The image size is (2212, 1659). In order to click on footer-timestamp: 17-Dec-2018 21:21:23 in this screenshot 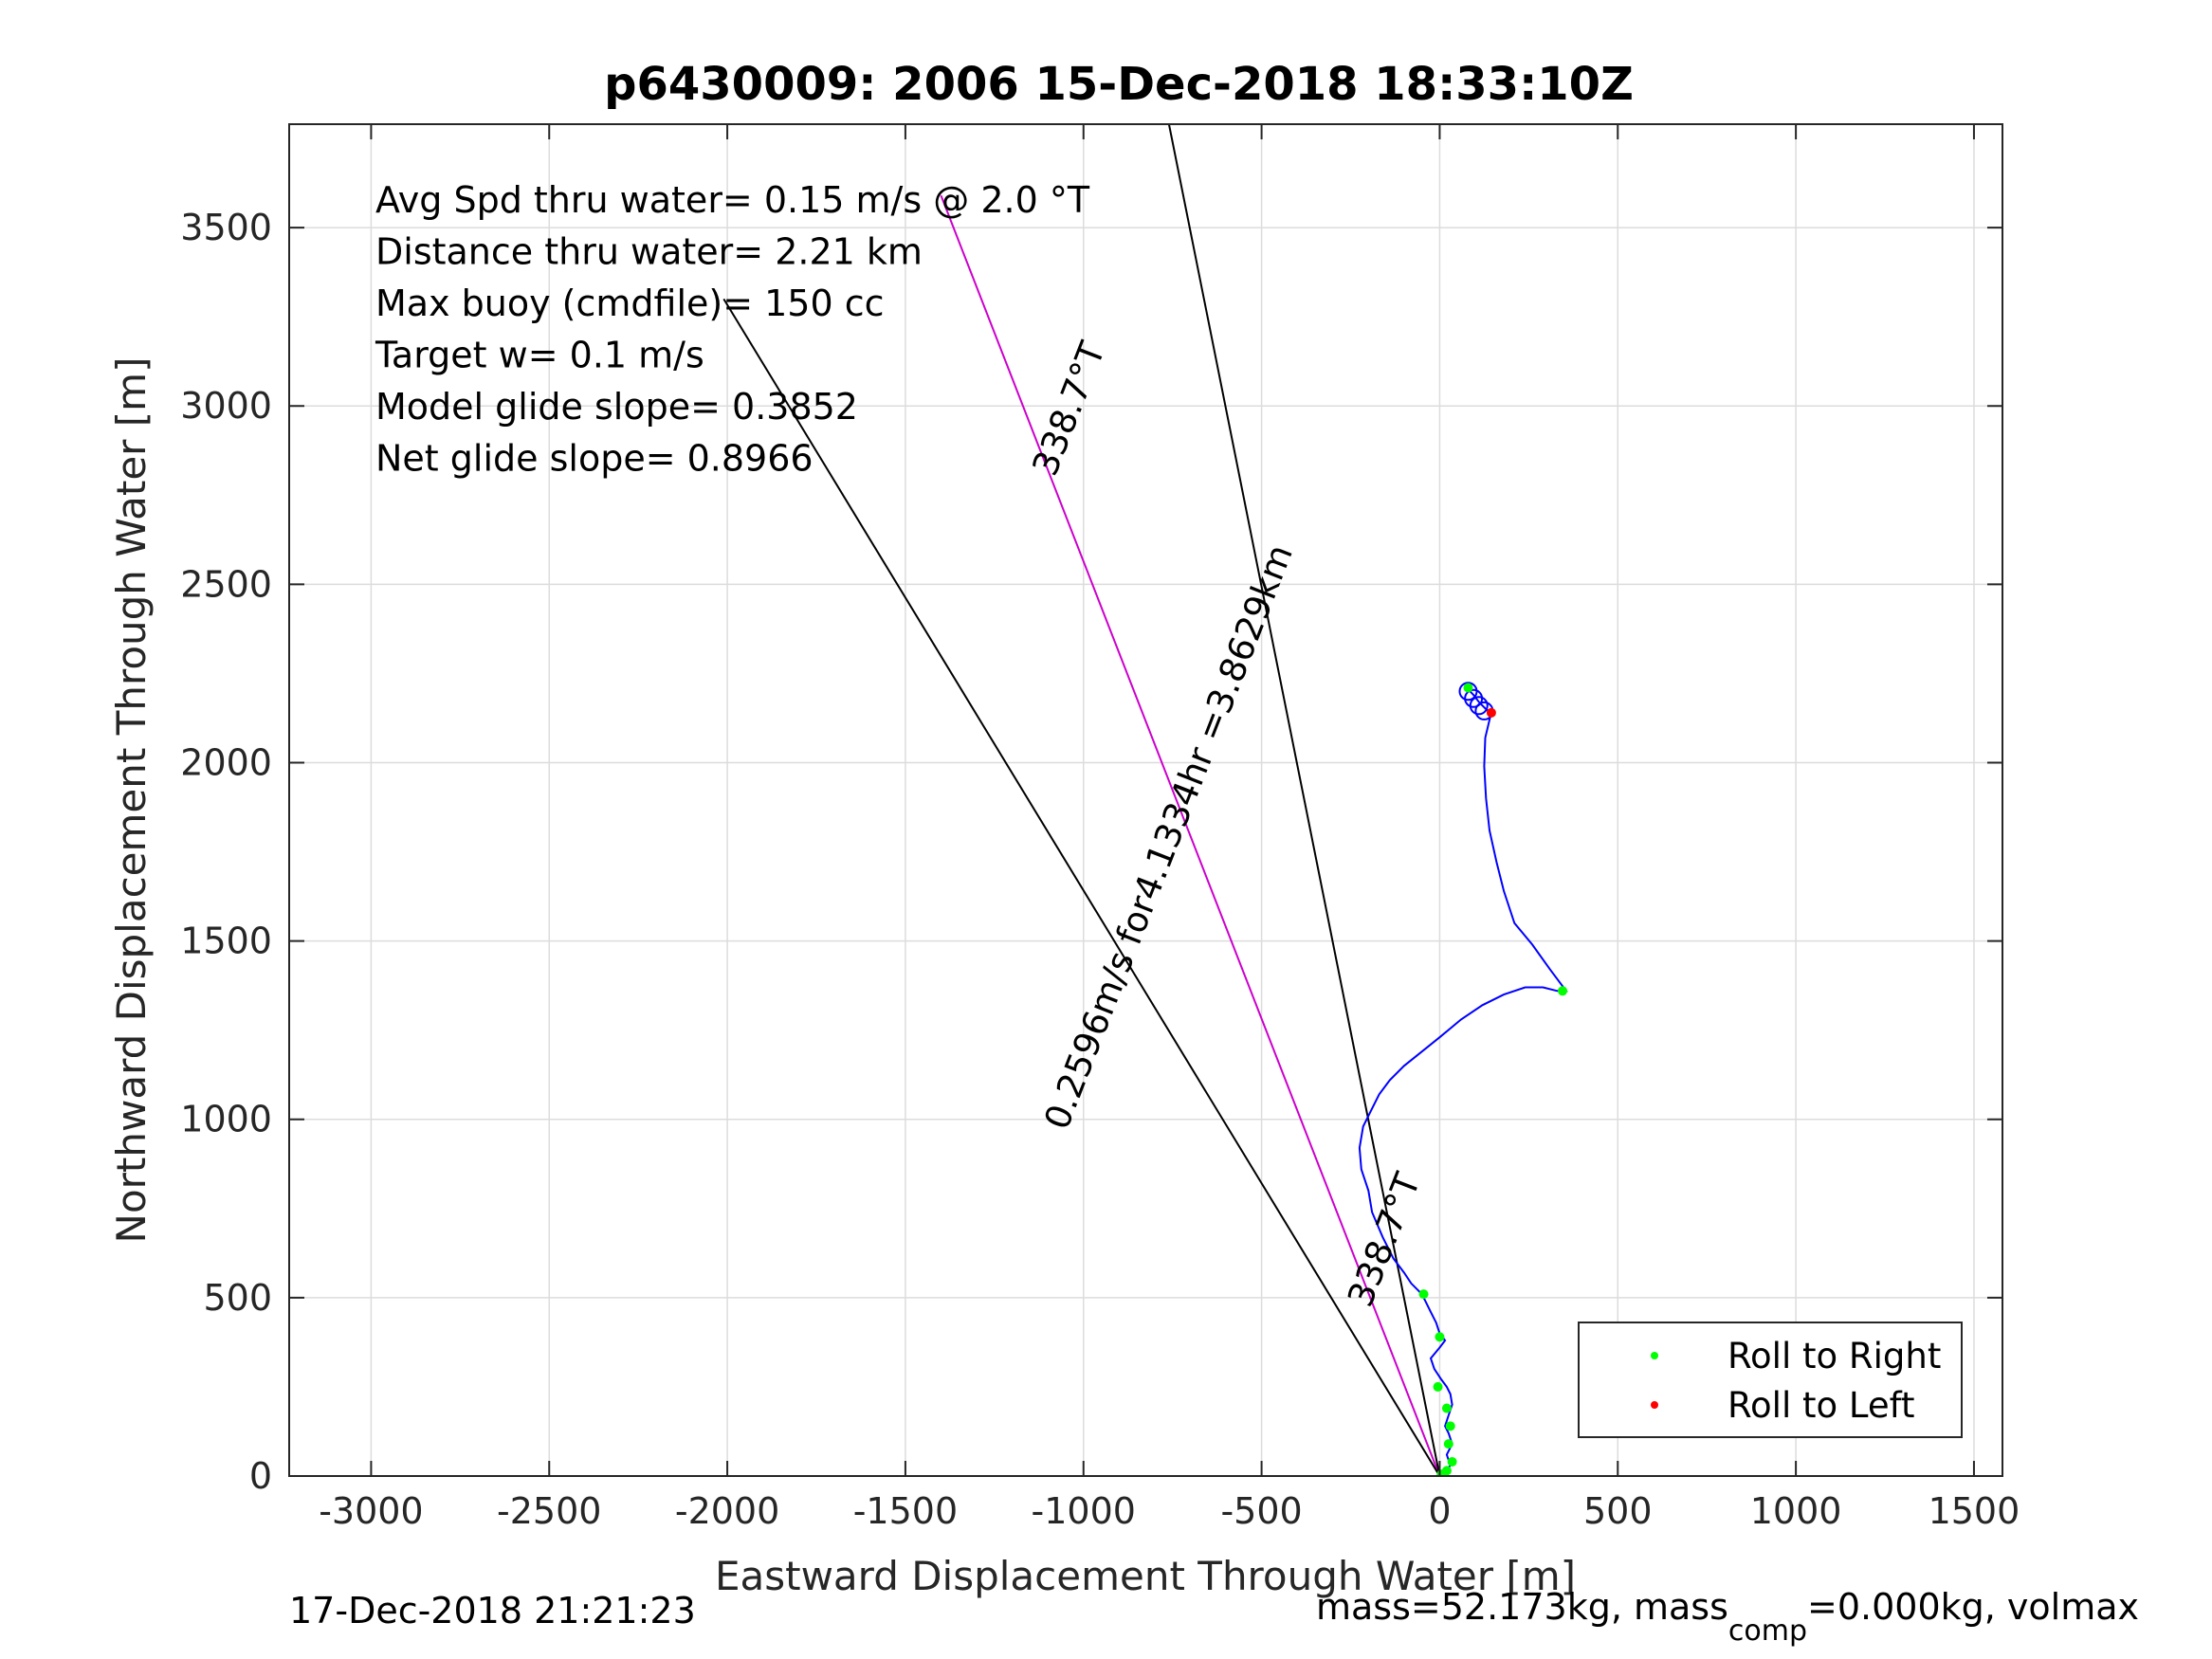, I will do `click(492, 1611)`.